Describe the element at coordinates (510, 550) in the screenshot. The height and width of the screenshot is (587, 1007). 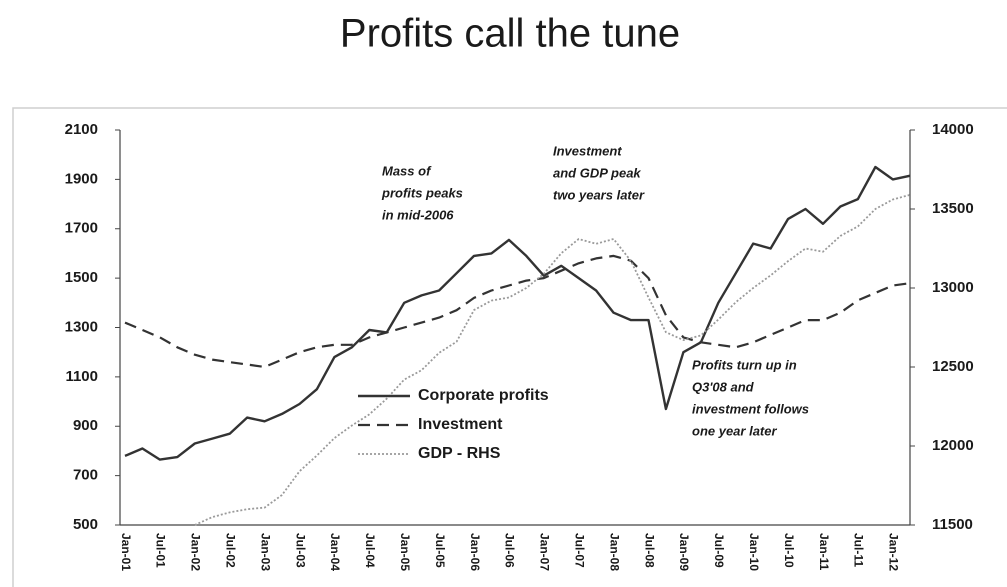
I see `x-tick-label: Jul-06` at that location.